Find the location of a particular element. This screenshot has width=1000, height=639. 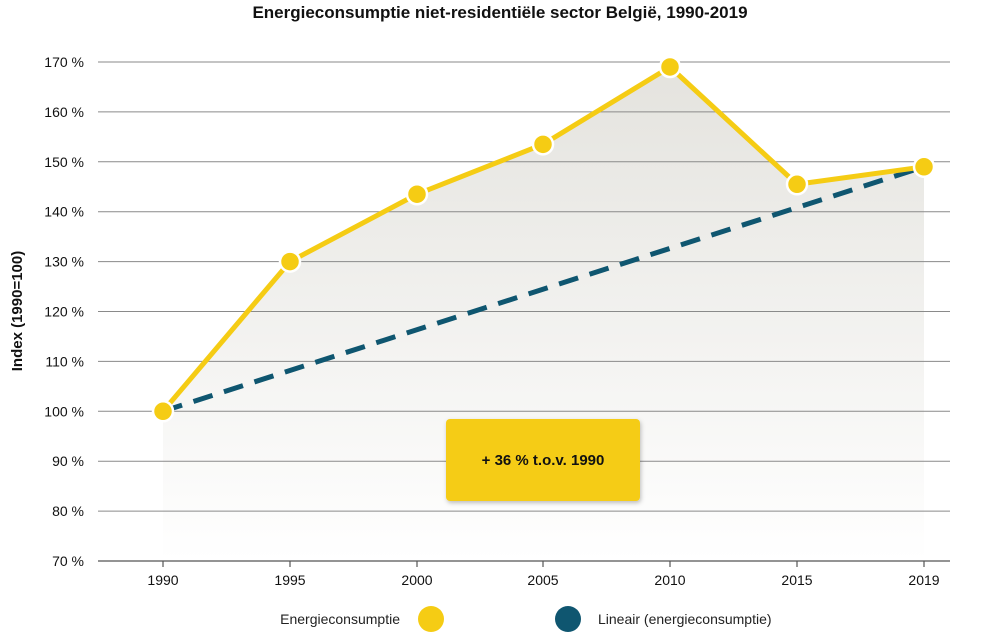

x-axis-ticks: 1990 1995 2000 2005 2010 2015 2019 is located at coordinates (543, 574).